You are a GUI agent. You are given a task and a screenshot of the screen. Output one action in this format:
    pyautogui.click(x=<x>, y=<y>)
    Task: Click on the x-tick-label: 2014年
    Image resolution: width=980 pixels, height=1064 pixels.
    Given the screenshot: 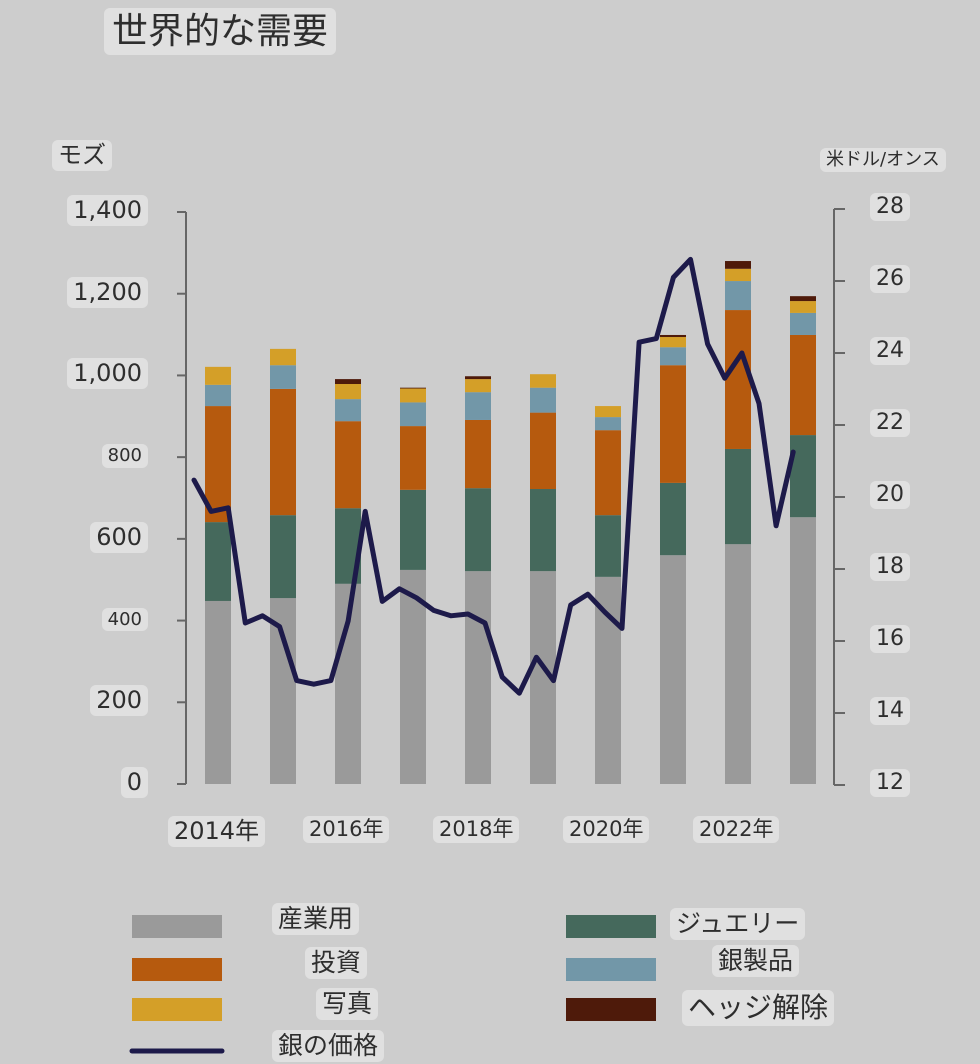 What is the action you would take?
    pyautogui.click(x=217, y=831)
    